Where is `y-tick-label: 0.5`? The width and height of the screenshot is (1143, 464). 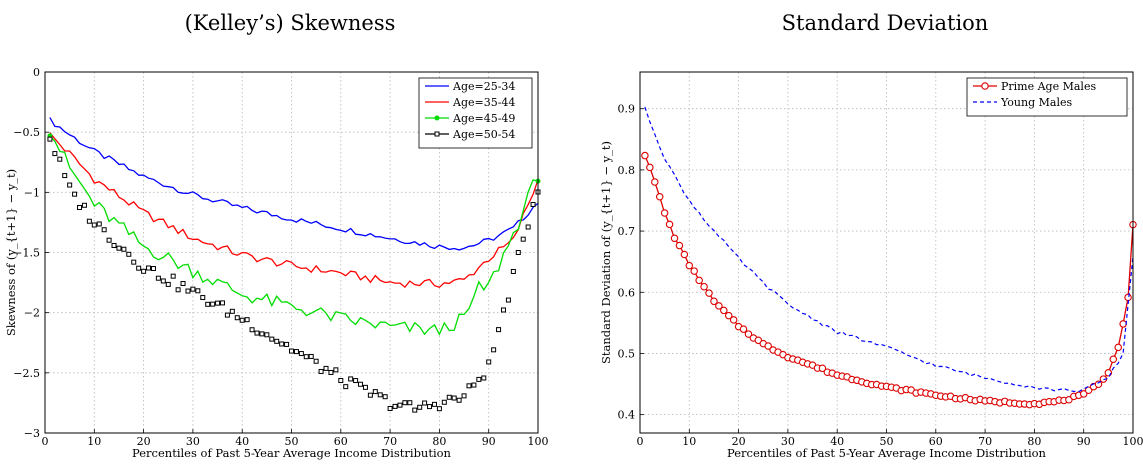 y-tick-label: 0.5 is located at coordinates (627, 353).